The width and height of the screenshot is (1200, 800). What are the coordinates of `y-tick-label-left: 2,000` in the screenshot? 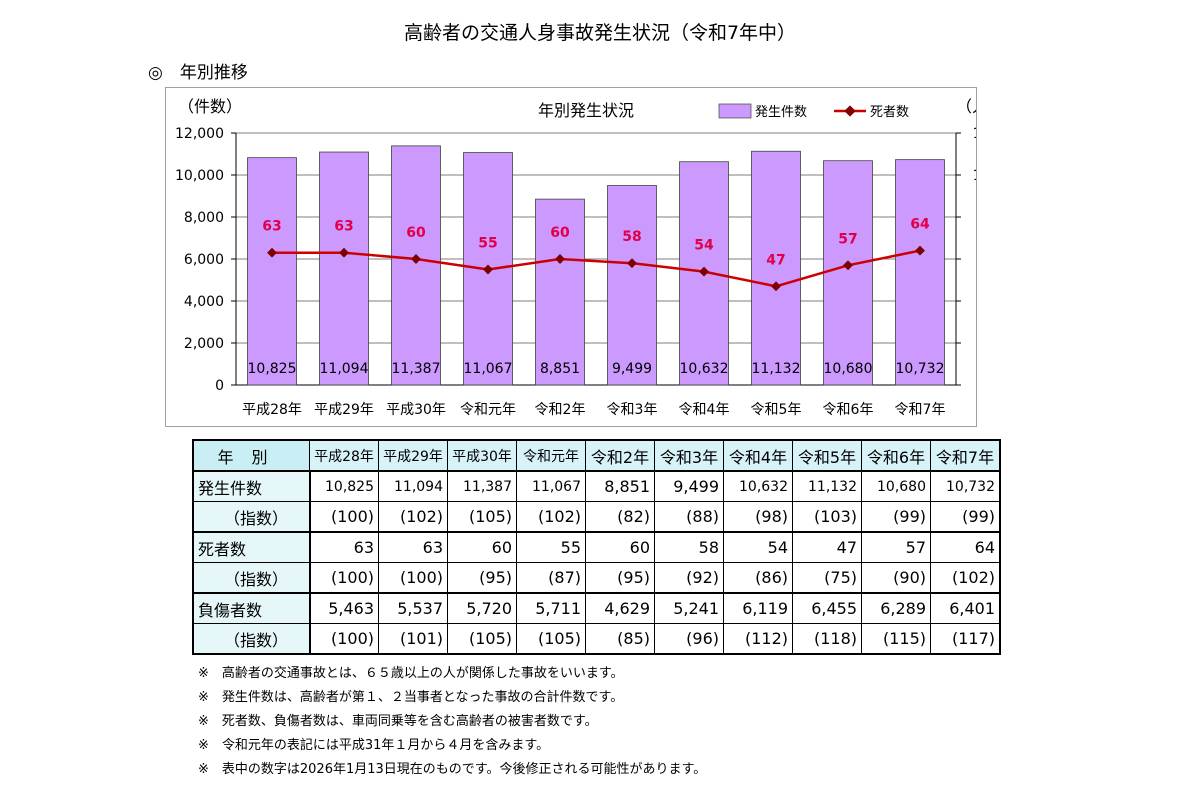 It's located at (204, 344).